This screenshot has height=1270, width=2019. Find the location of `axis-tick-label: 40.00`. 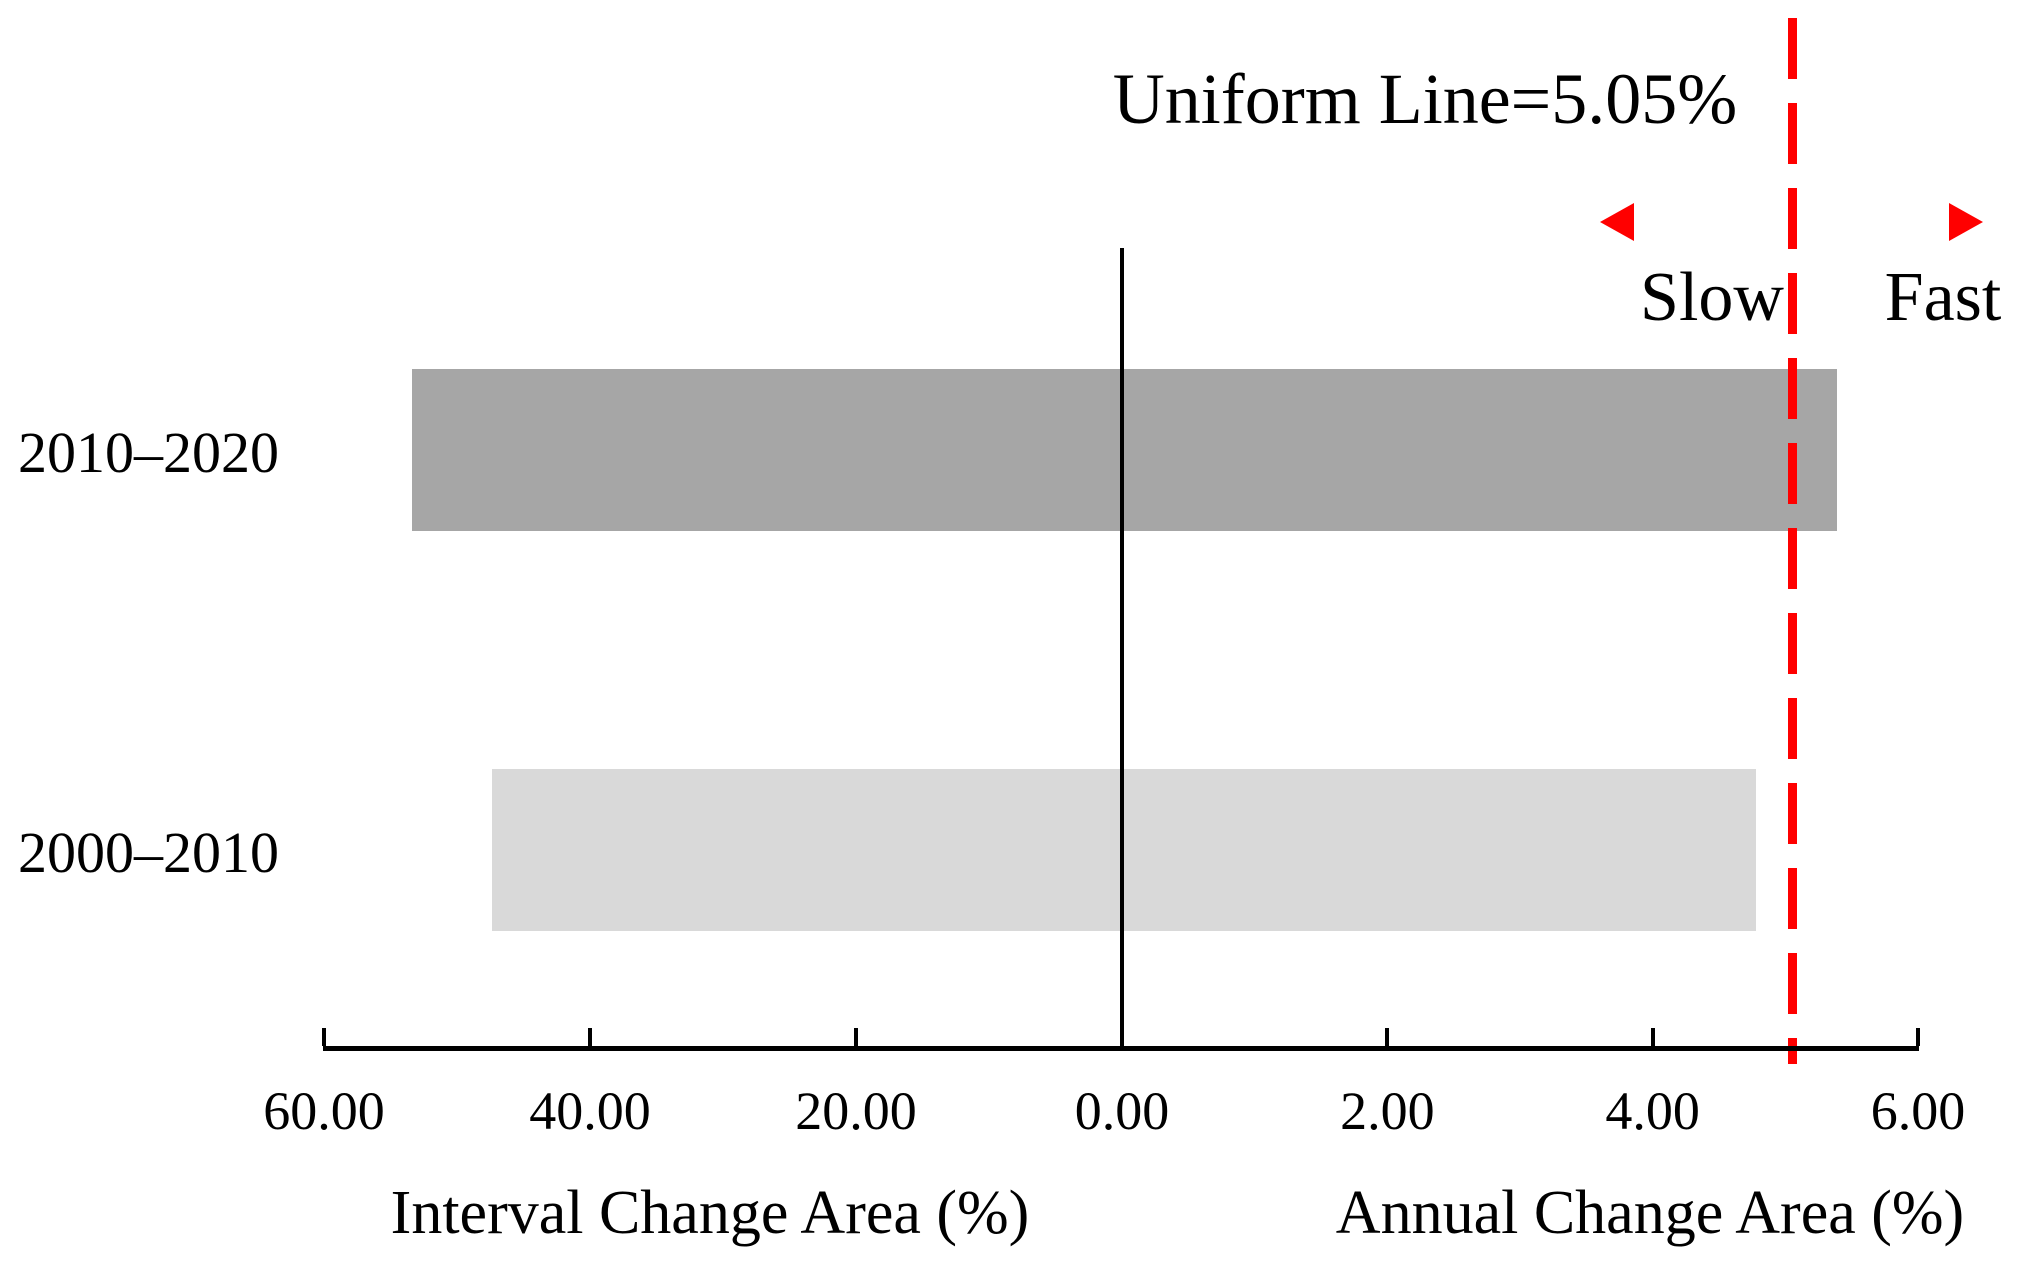

axis-tick-label: 40.00 is located at coordinates (590, 1111).